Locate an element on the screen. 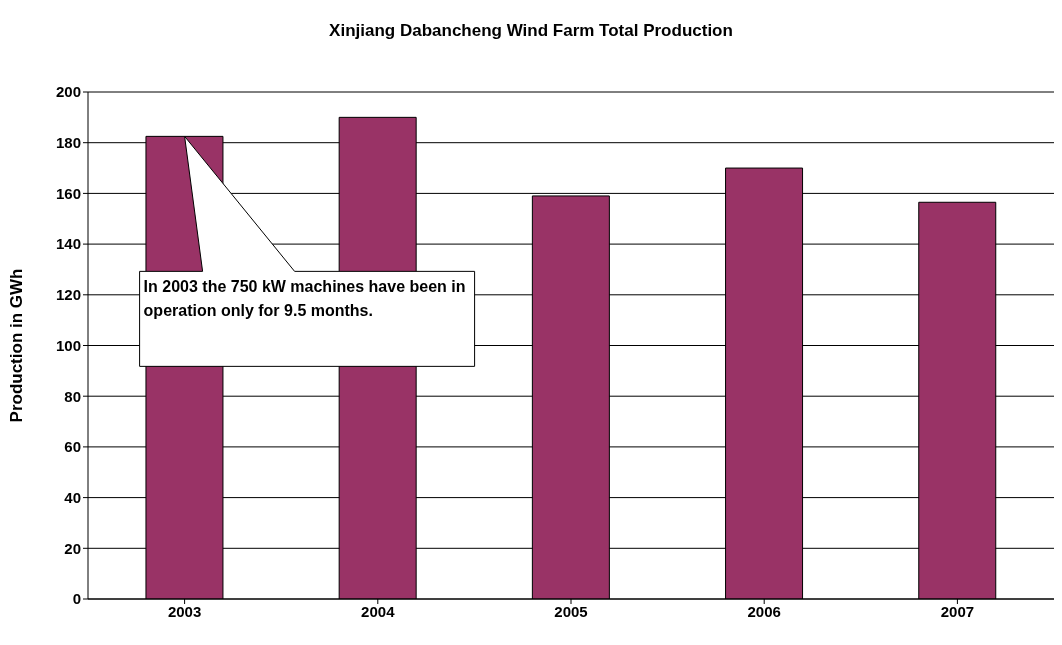  y-tick-label: 80 is located at coordinates (72, 396).